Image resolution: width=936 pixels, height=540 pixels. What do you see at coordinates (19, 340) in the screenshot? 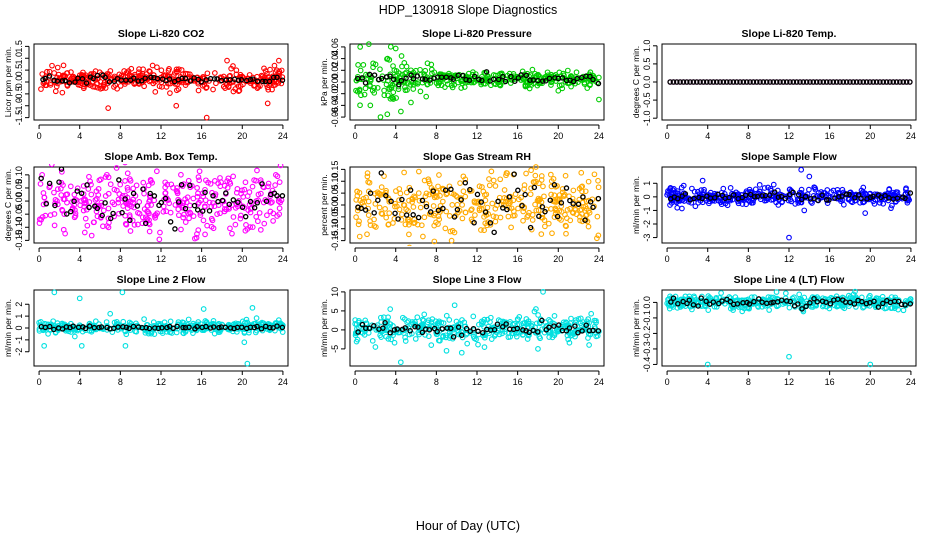
I see `y-tick-label: -1` at bounding box center [19, 340].